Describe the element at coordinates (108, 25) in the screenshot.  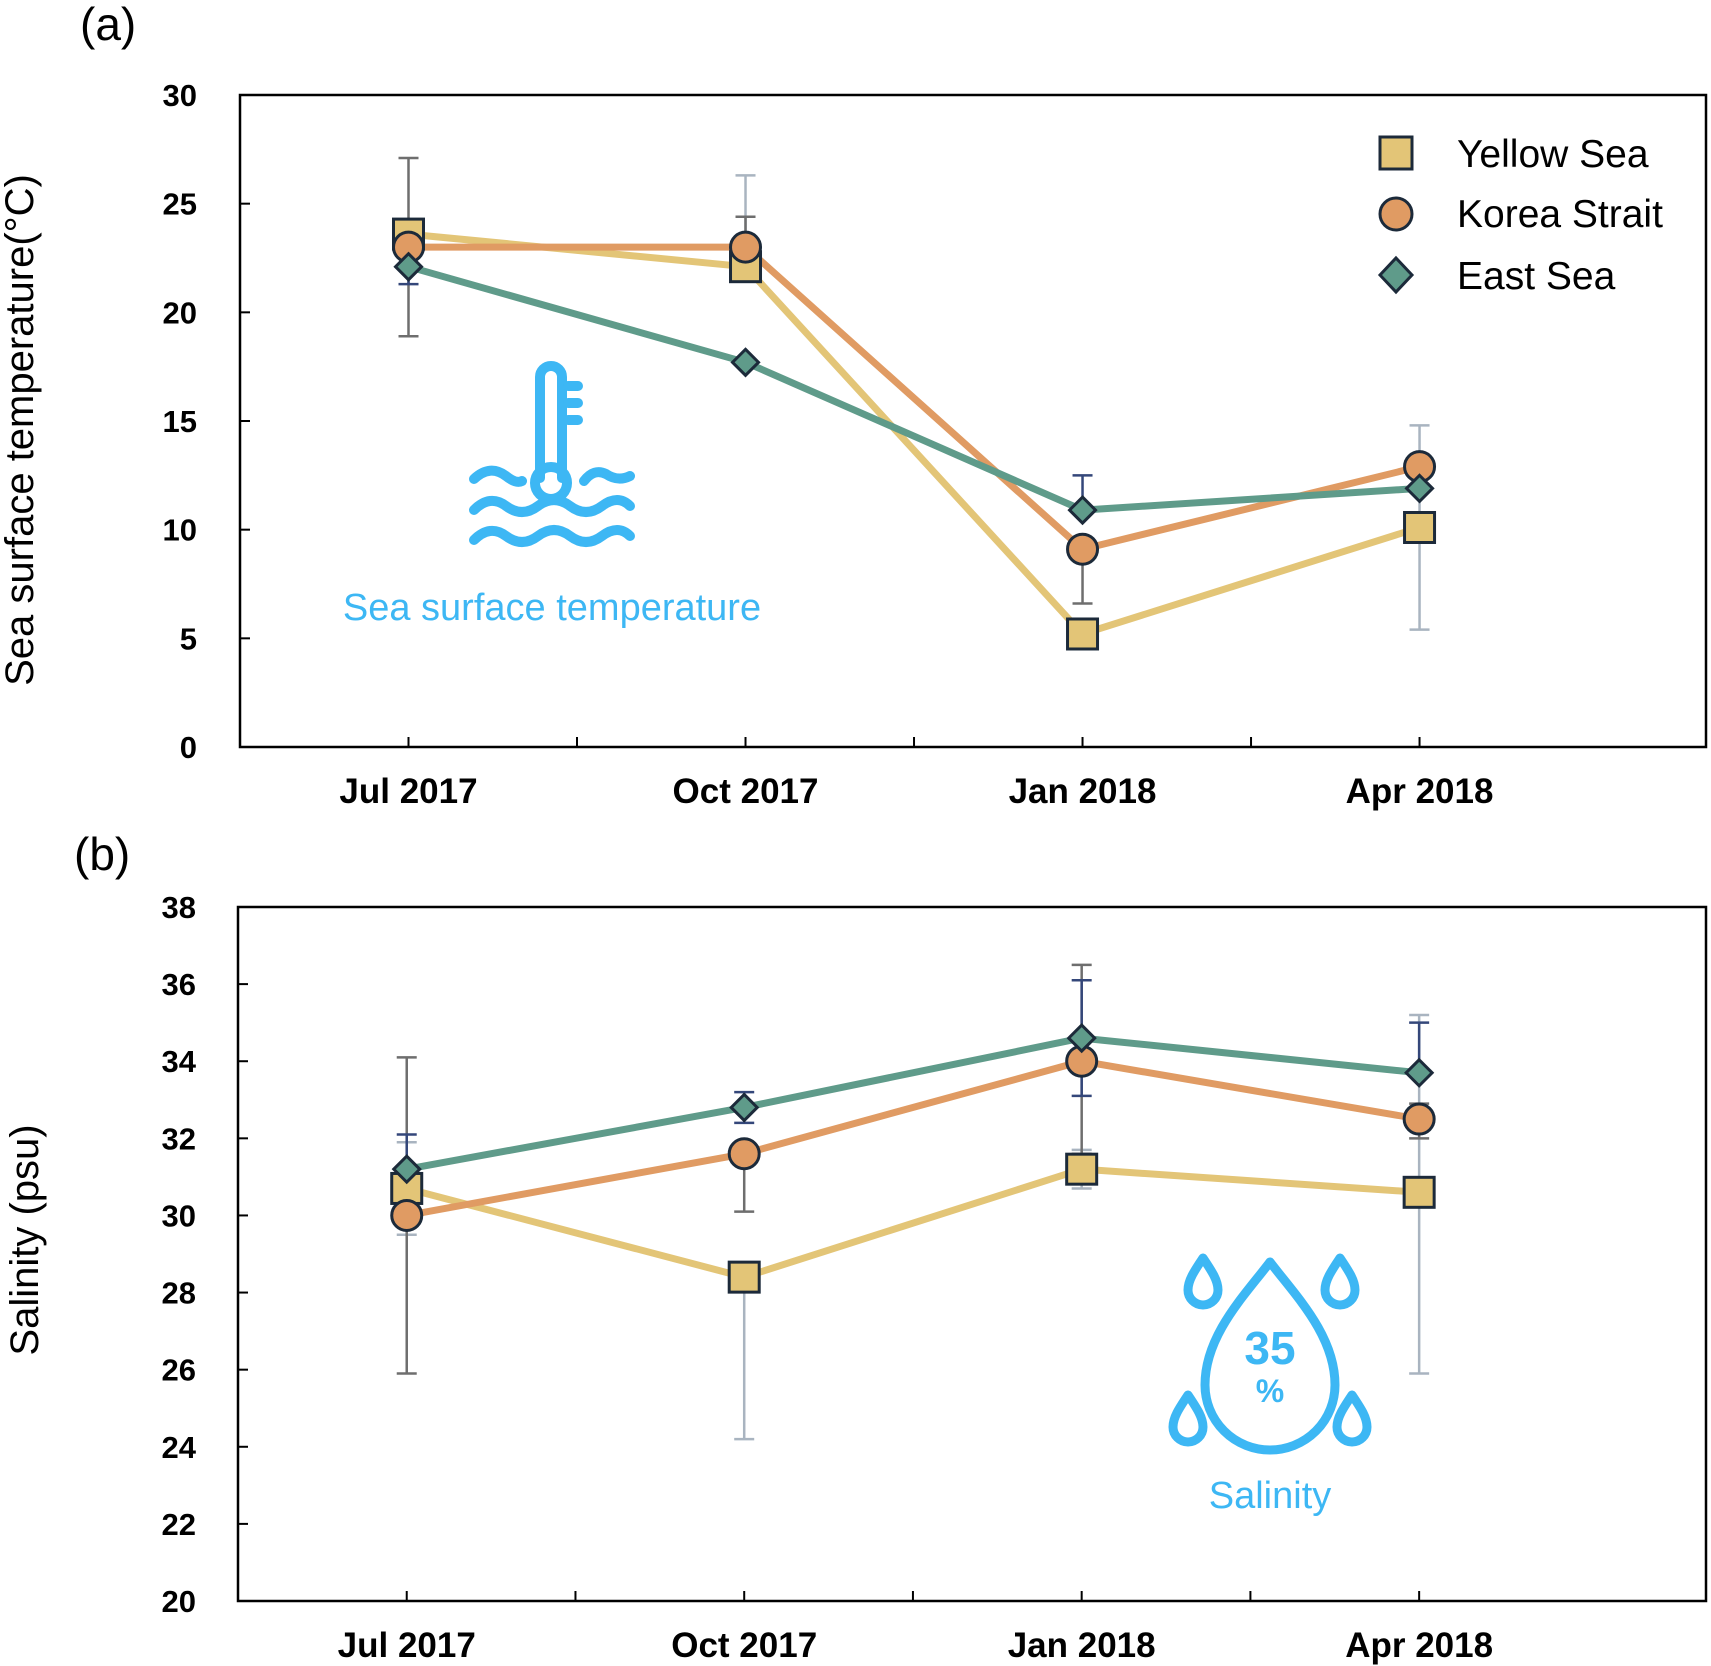
I see `panel-a-label: (a)` at that location.